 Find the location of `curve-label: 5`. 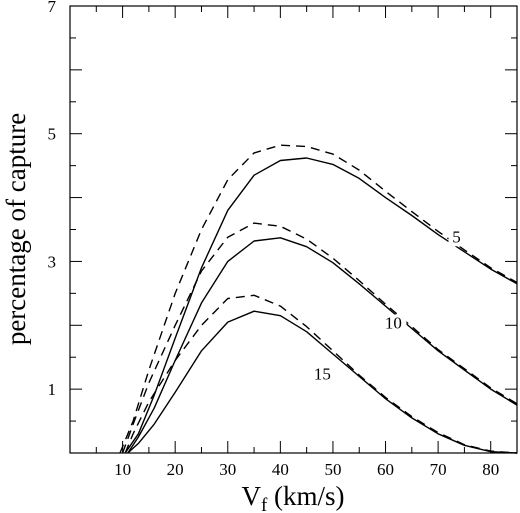

curve-label: 5 is located at coordinates (456, 236).